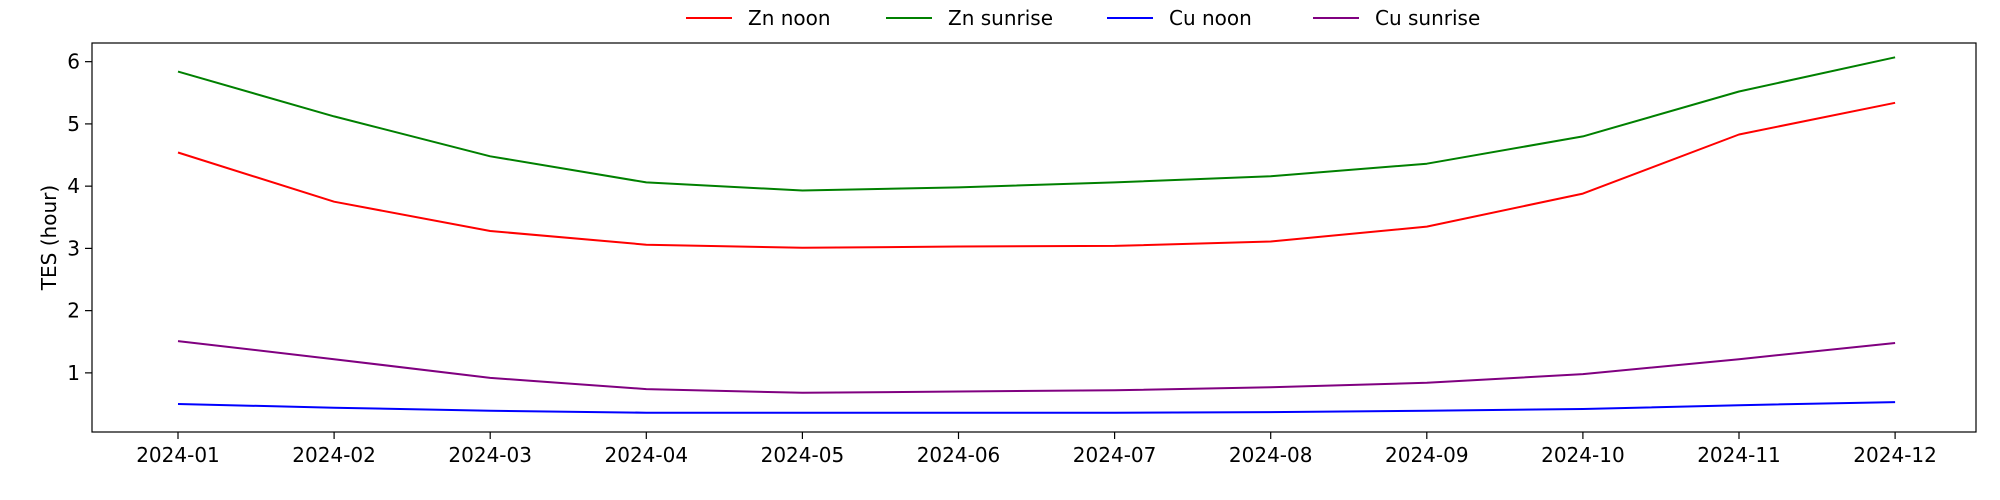  I want to click on legend: Zn noon Zn sunrise Cu noon Cu sunrise, so click(1083, 18).